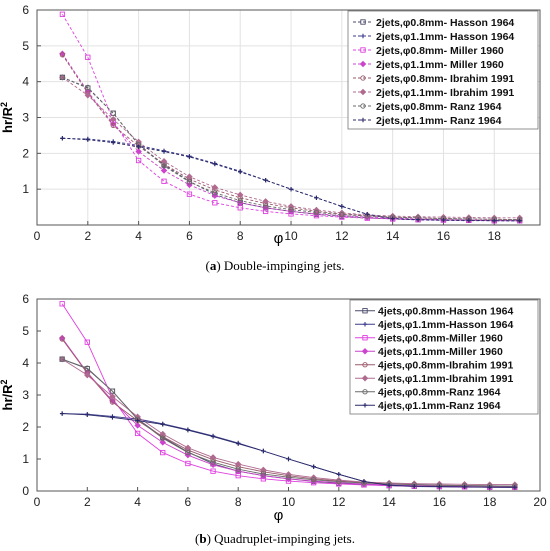 The height and width of the screenshot is (551, 550). I want to click on x-tick-label: 14, so click(389, 502).